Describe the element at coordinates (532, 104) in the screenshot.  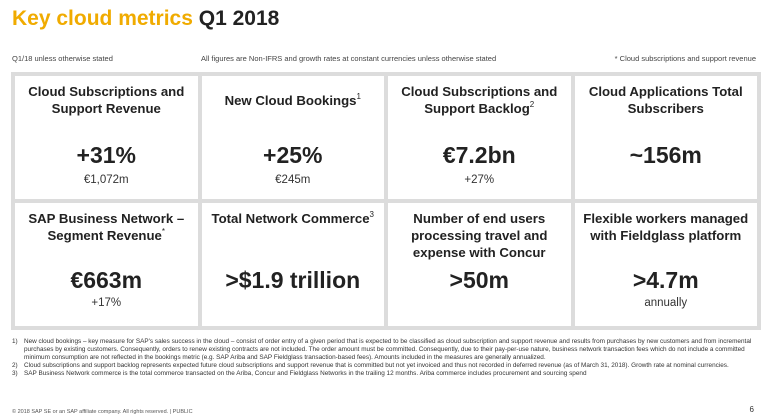
I see `footnote-ref: 2` at that location.